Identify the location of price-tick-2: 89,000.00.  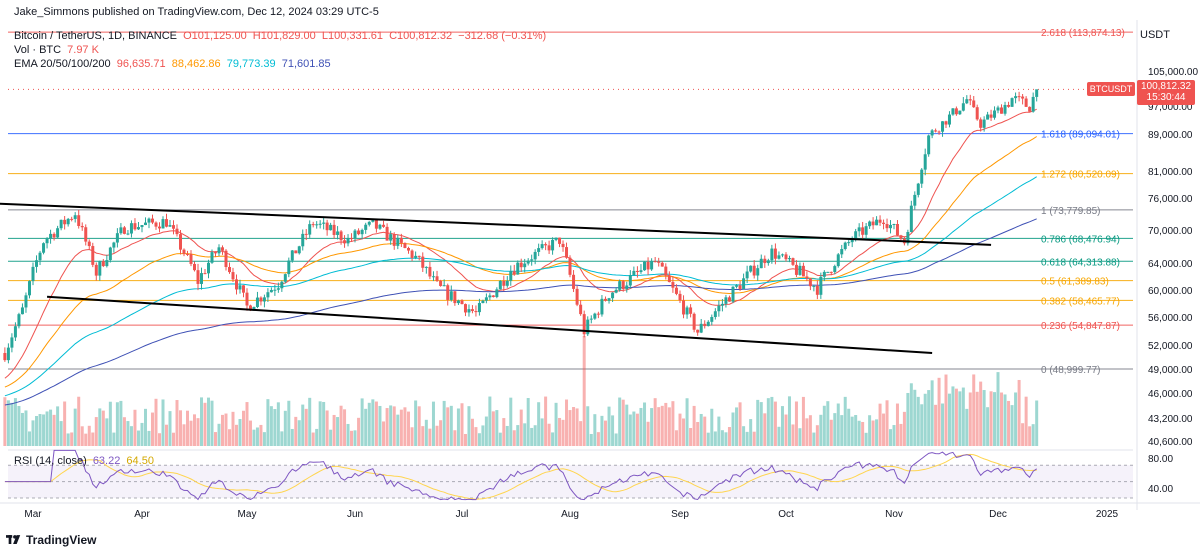
(1170, 135).